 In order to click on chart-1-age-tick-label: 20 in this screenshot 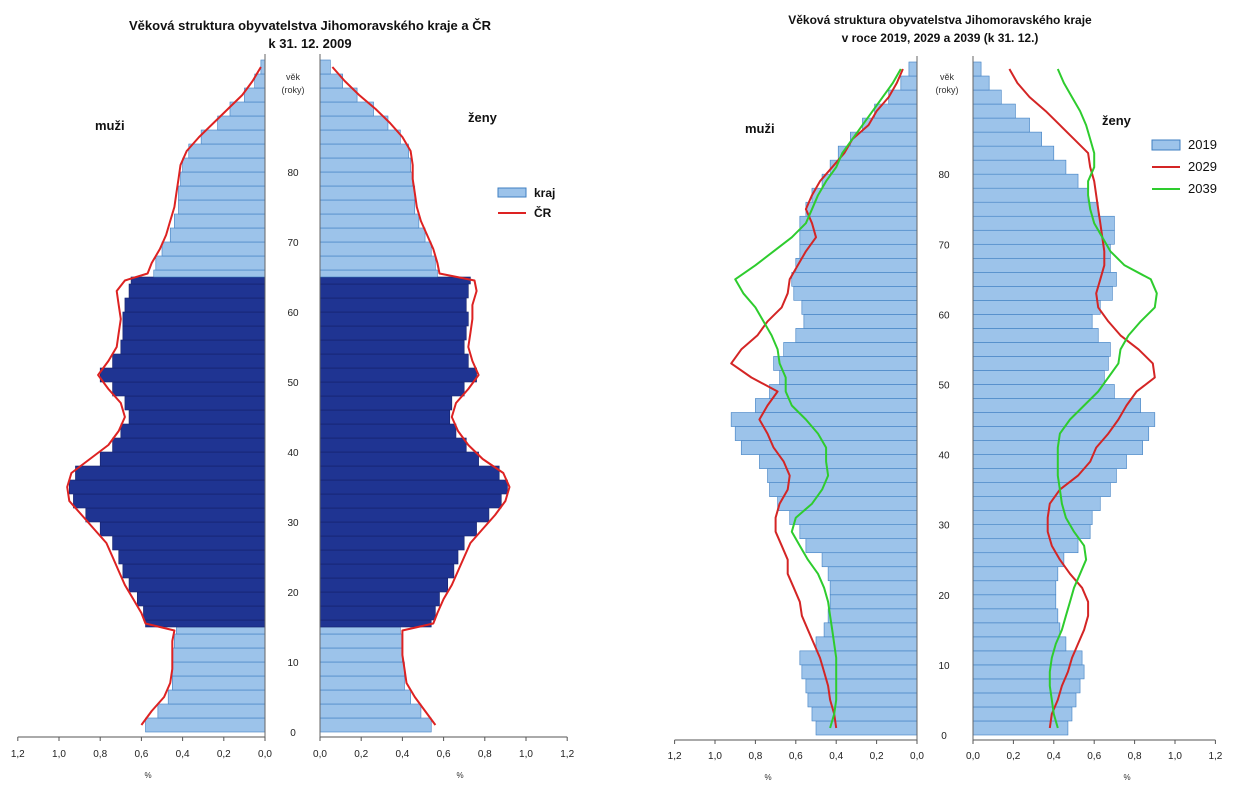, I will do `click(293, 593)`.